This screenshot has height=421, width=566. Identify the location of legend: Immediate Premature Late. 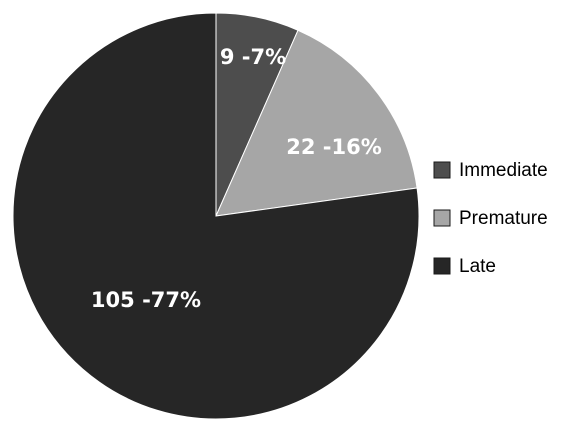
(490, 218).